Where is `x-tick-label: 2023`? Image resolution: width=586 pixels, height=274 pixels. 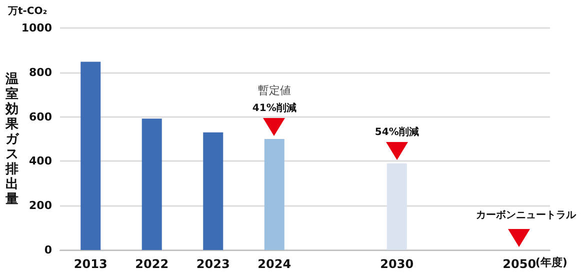 x-tick-label: 2023 is located at coordinates (213, 264).